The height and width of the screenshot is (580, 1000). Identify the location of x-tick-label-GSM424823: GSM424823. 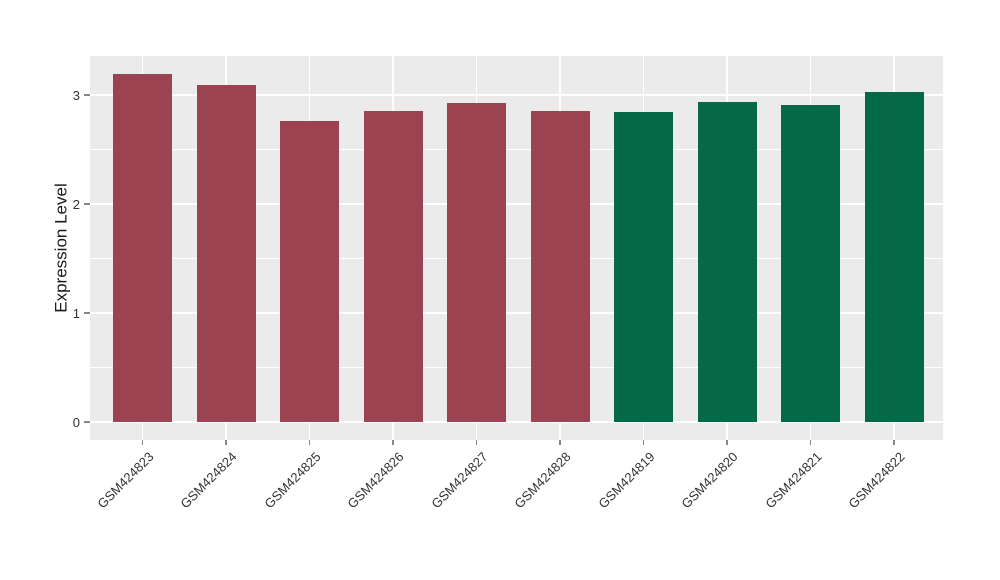
(125, 480).